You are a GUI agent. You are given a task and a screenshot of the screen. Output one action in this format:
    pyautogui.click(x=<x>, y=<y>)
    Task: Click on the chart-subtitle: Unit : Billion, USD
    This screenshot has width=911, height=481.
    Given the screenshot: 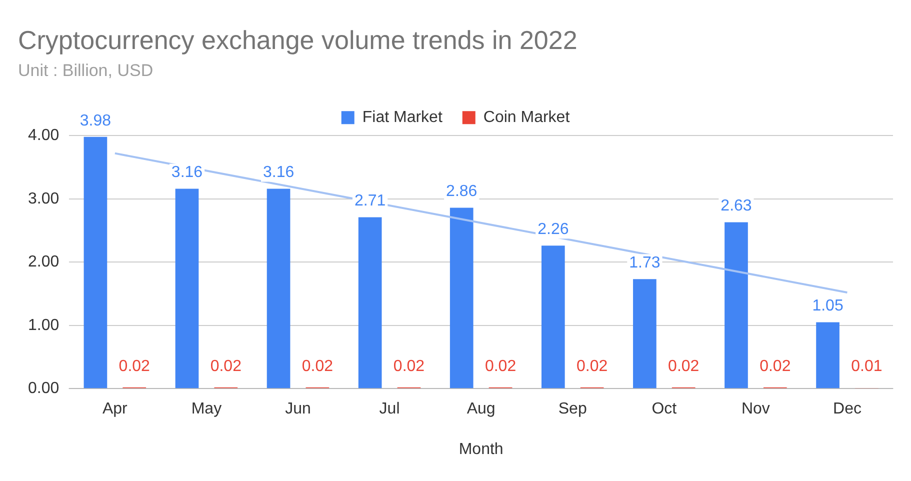 What is the action you would take?
    pyautogui.click(x=86, y=70)
    